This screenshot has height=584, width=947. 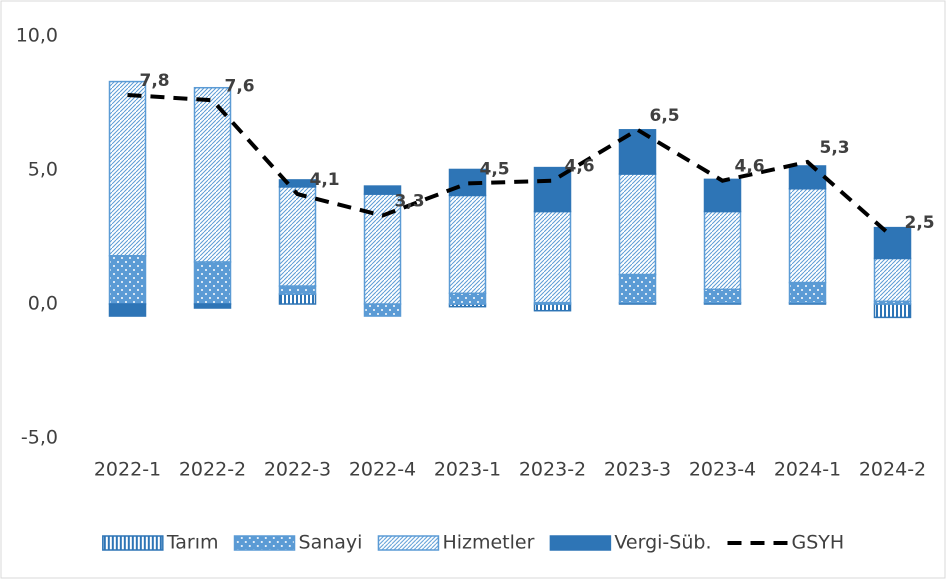 I want to click on x-tick-label: 2022-2, so click(x=212, y=470).